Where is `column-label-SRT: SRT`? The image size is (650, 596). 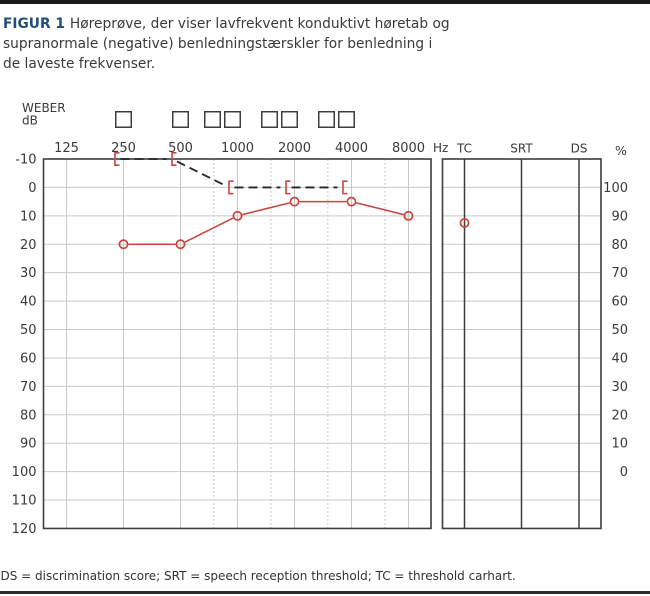
column-label-SRT: SRT is located at coordinates (521, 149).